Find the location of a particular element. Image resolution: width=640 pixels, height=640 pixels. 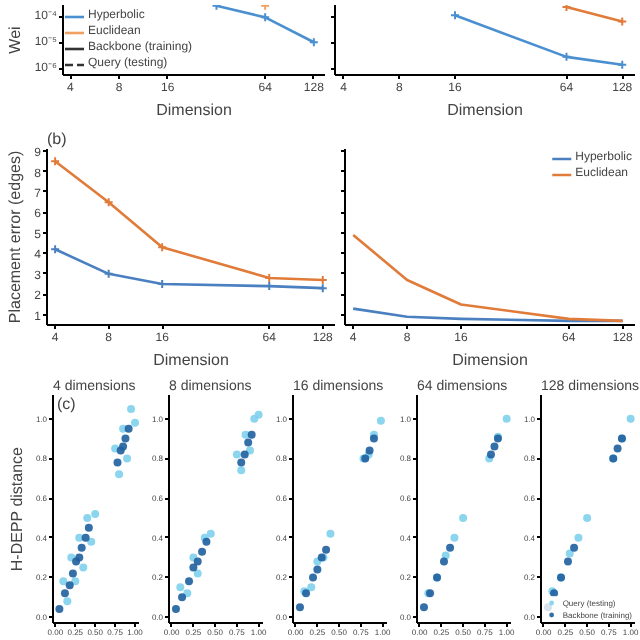

y-axis-title: Wei is located at coordinates (15, 39).